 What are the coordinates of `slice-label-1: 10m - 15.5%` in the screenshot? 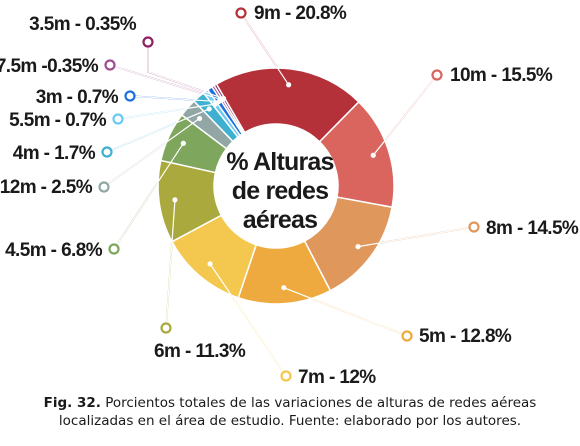 It's located at (501, 75).